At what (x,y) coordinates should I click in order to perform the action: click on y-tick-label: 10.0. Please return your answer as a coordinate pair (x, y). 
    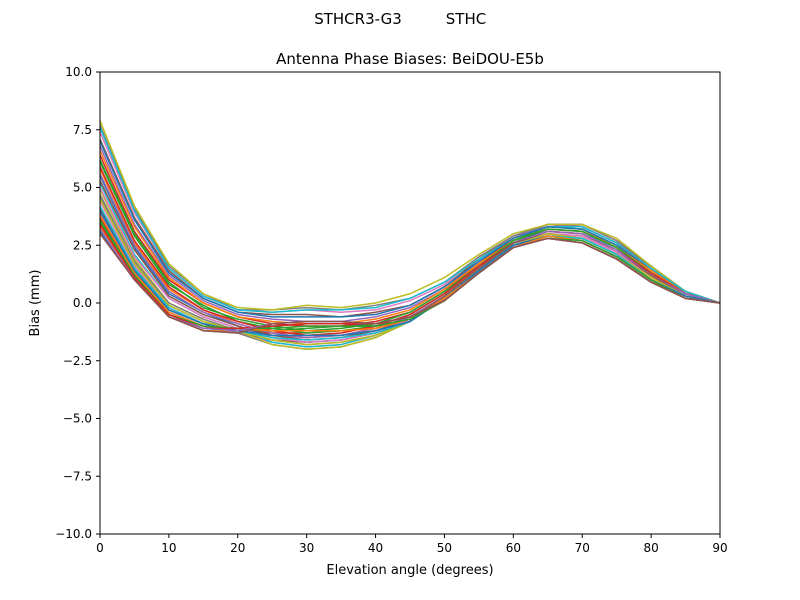
    Looking at the image, I should click on (78, 72).